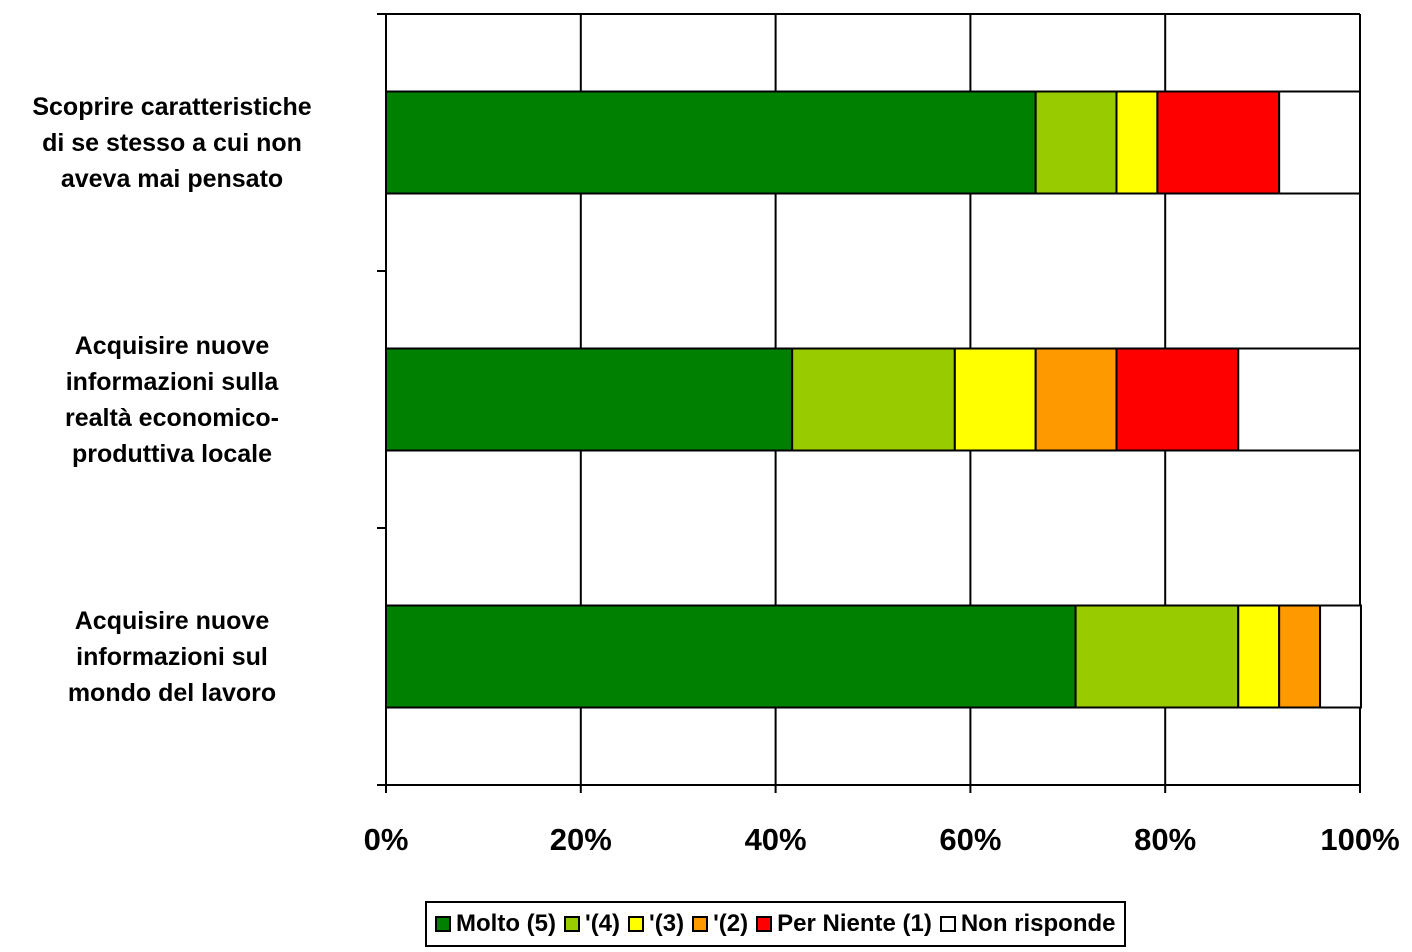 The height and width of the screenshot is (952, 1412). I want to click on legend-label: Non risponde, so click(1038, 923).